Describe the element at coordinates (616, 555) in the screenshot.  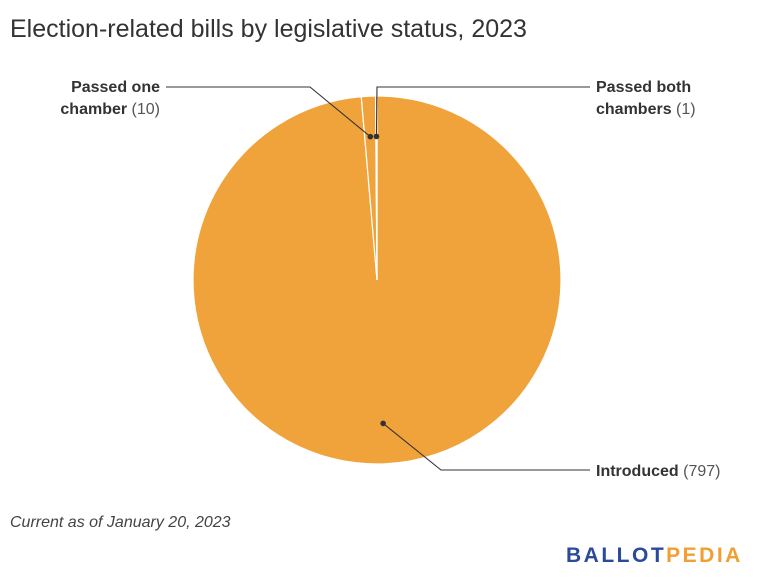
I see `logo-part-ballot: BALLOT` at that location.